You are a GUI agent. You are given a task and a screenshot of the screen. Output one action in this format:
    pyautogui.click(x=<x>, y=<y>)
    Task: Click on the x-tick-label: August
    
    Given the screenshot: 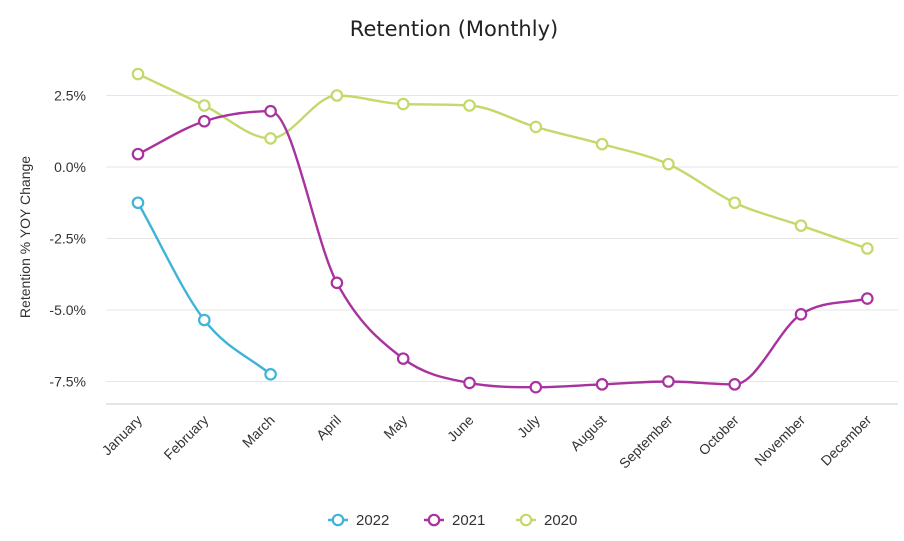 What is the action you would take?
    pyautogui.click(x=588, y=433)
    